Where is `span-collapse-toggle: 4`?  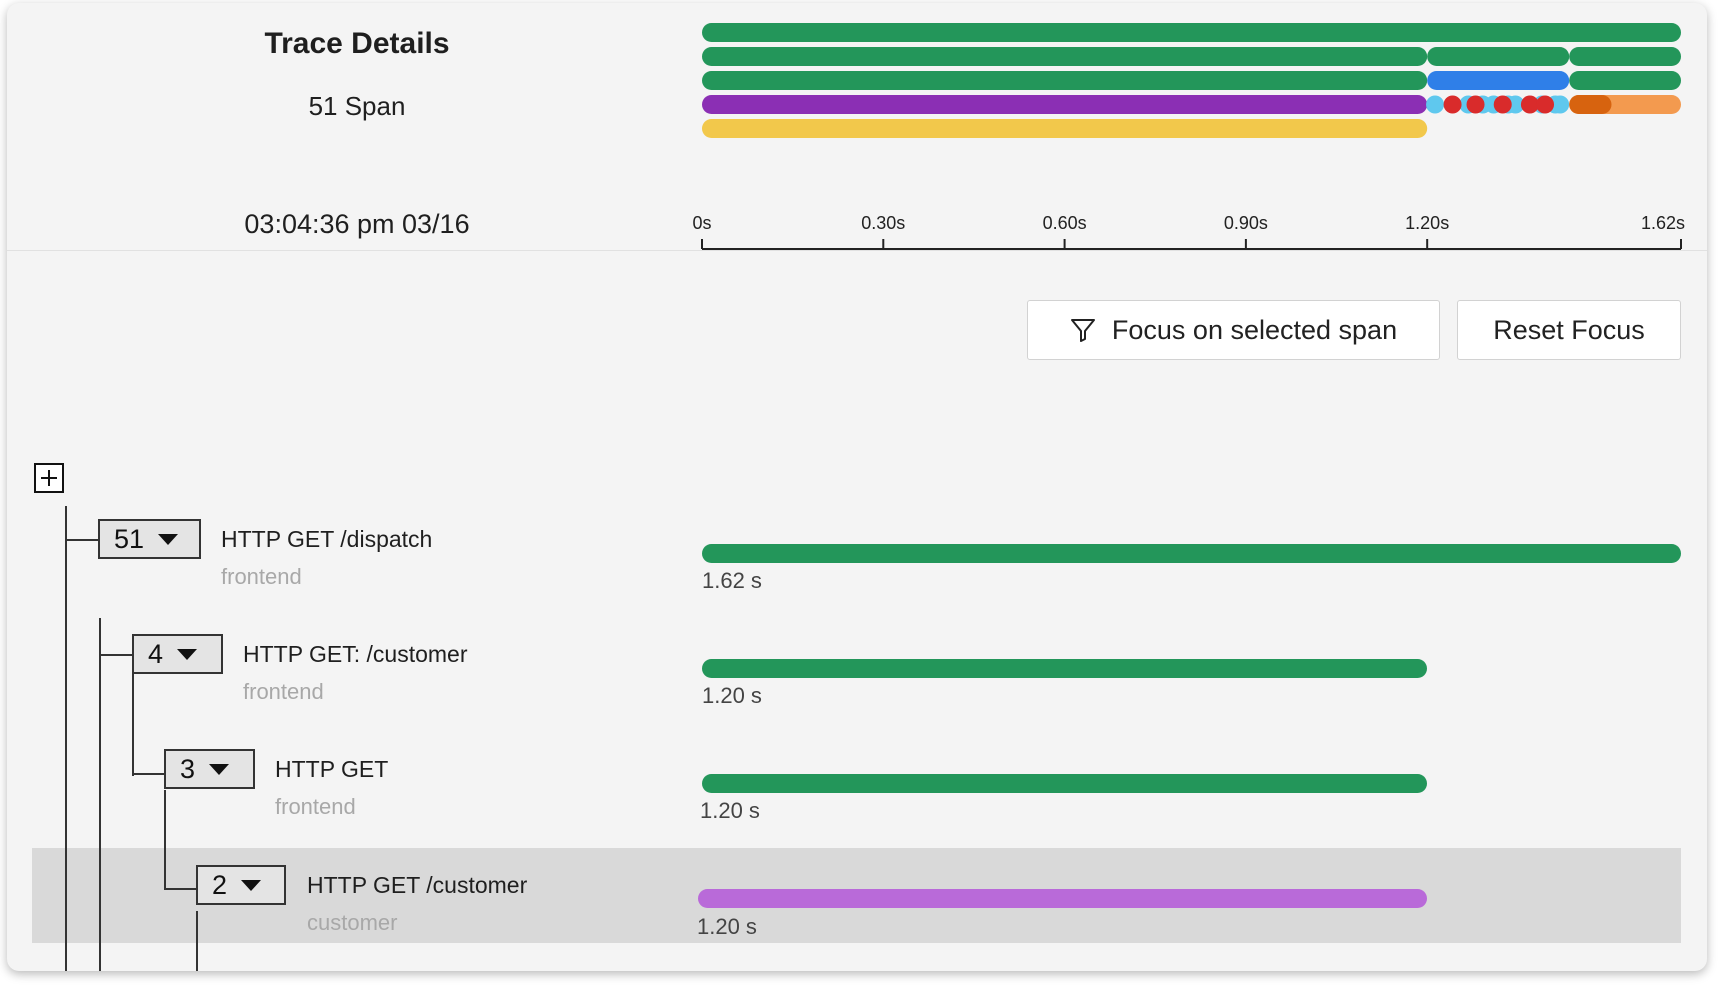
span-collapse-toggle: 4 is located at coordinates (177, 654).